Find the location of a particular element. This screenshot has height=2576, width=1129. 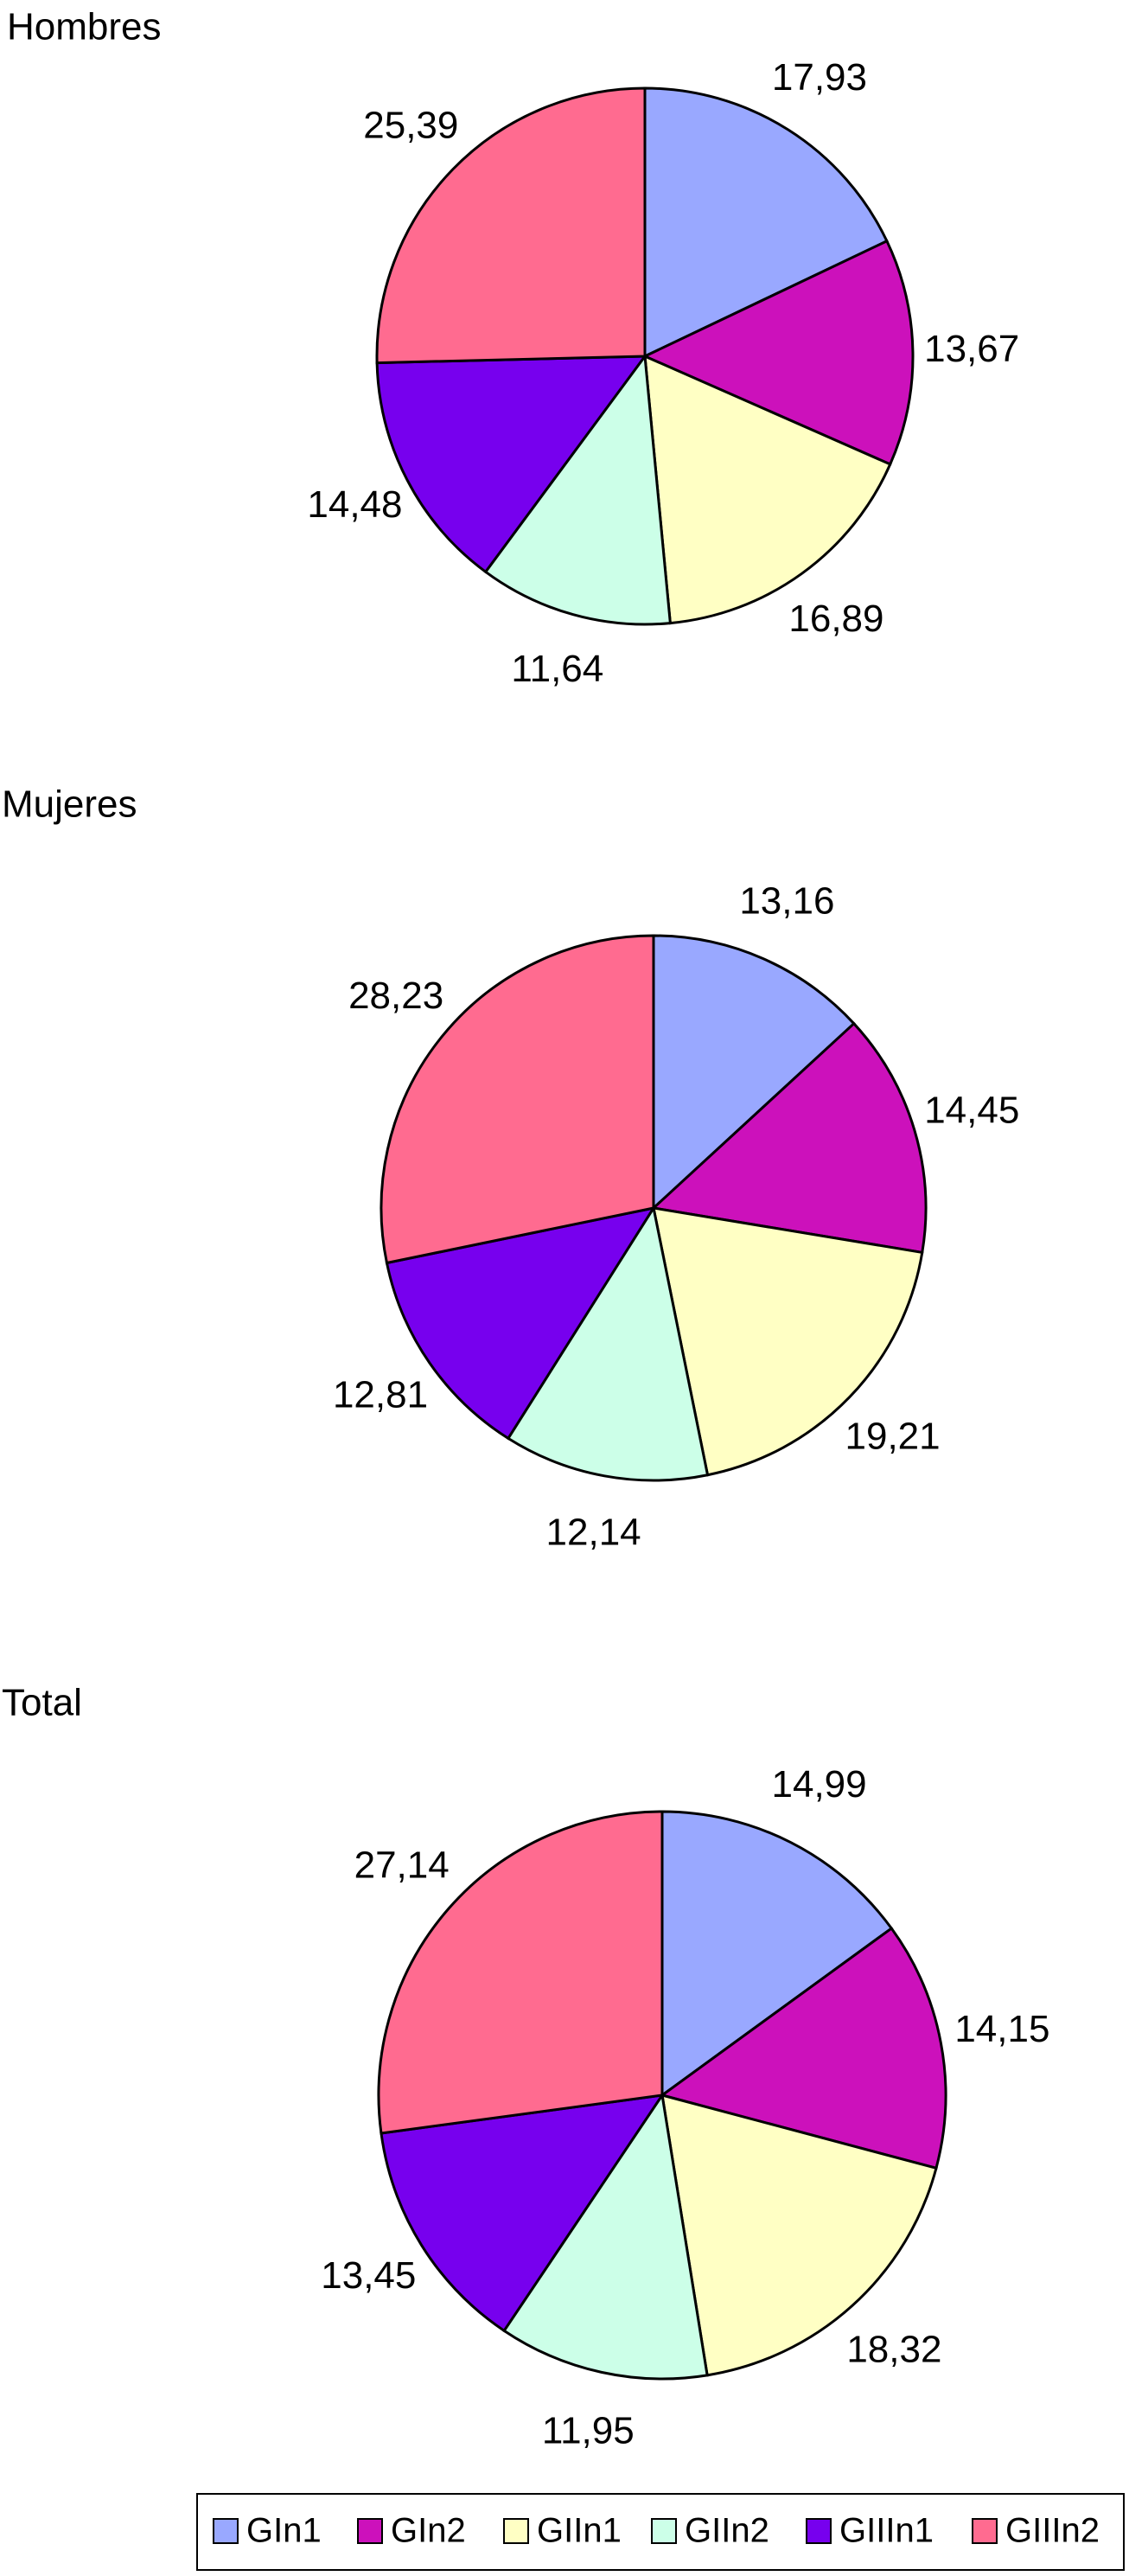

data-label: 14,48 is located at coordinates (354, 505).